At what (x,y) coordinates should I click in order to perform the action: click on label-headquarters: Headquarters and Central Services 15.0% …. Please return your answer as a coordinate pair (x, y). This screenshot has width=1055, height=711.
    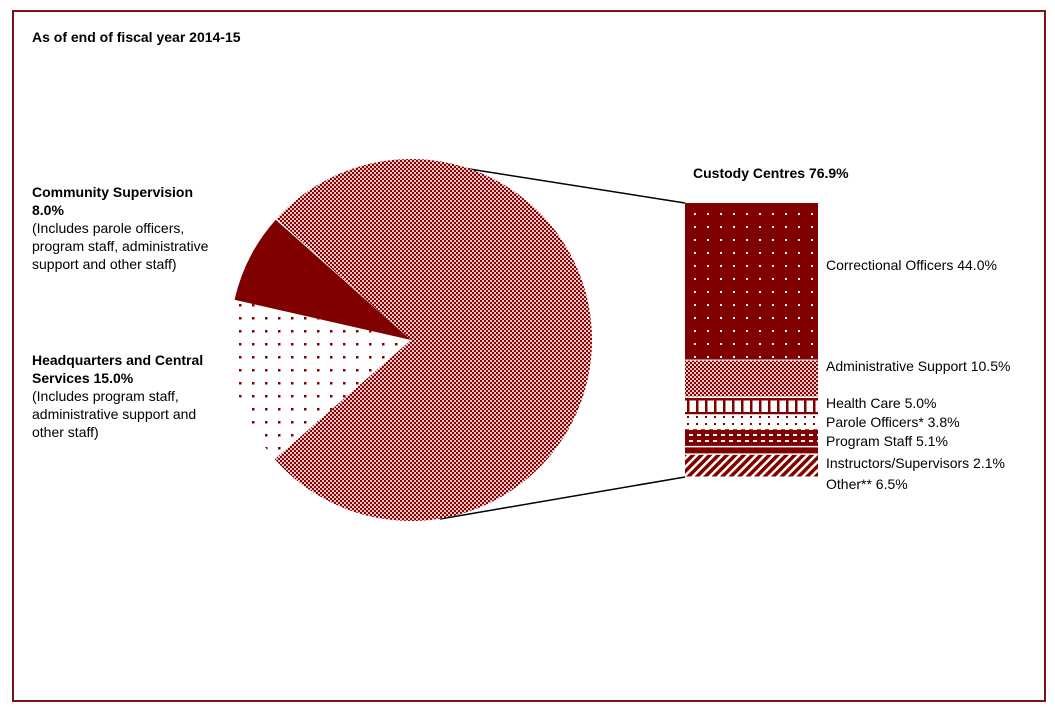
    Looking at the image, I should click on (124, 396).